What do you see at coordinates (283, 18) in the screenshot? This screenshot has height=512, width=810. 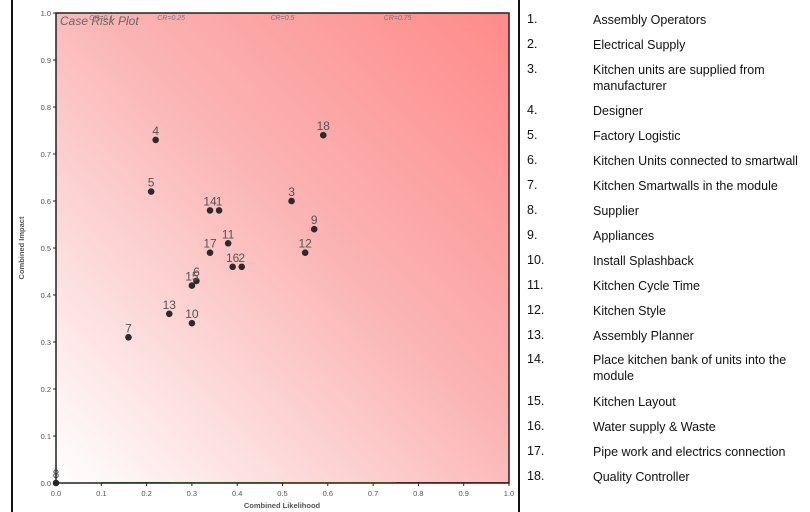 I see `contour-label: CR=0.5` at bounding box center [283, 18].